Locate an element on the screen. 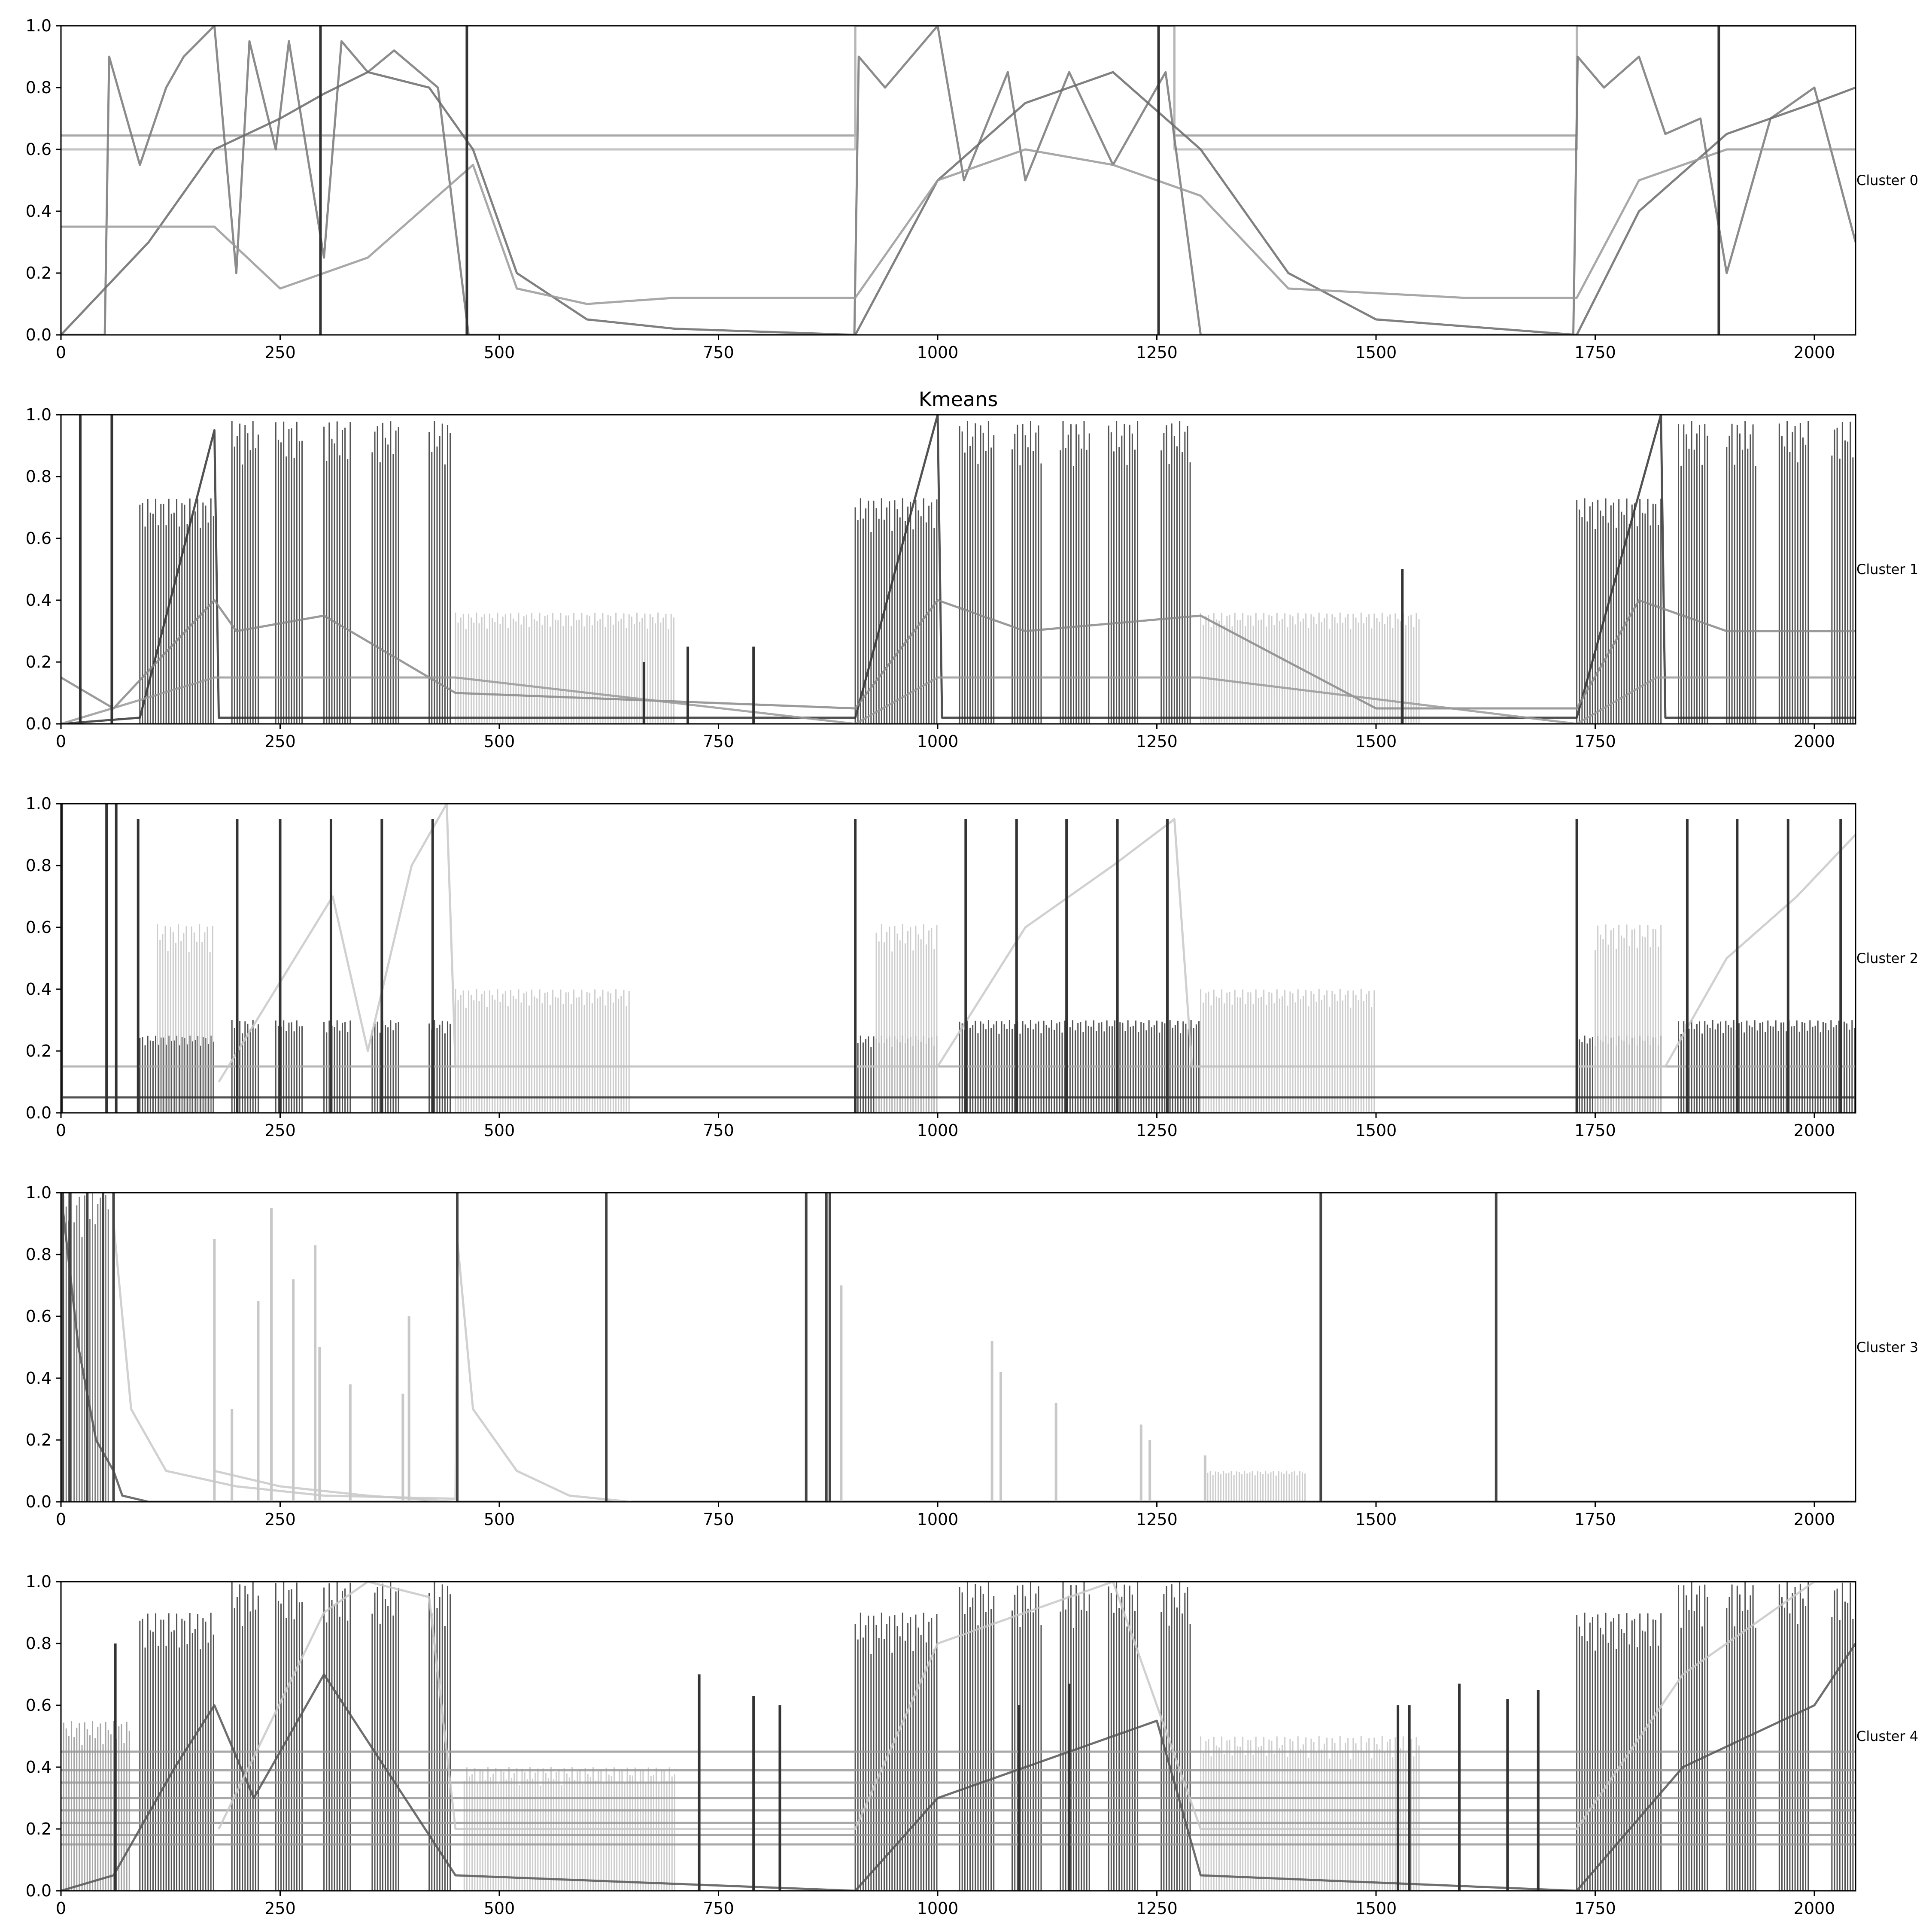 Image resolution: width=1932 pixels, height=1932 pixels. cluster-label: Cluster 4 is located at coordinates (1887, 1736).